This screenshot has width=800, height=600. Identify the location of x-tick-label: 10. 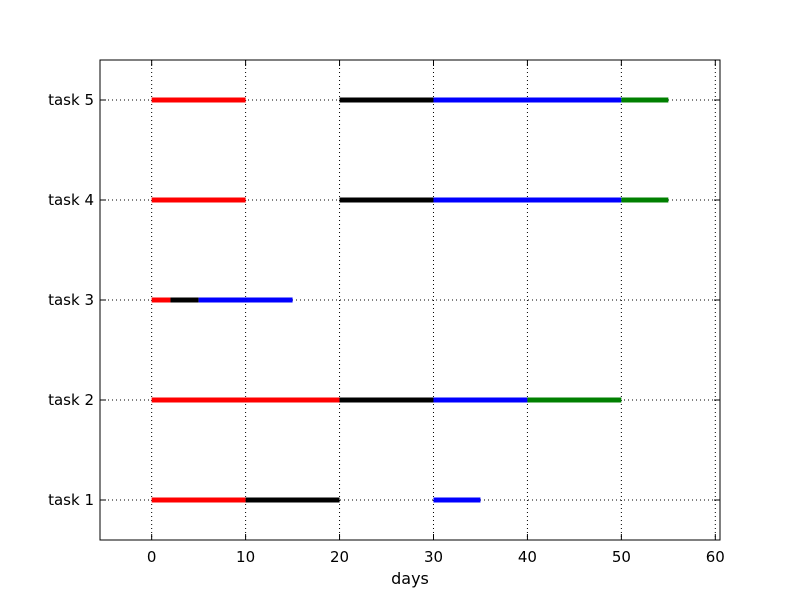
(245, 557).